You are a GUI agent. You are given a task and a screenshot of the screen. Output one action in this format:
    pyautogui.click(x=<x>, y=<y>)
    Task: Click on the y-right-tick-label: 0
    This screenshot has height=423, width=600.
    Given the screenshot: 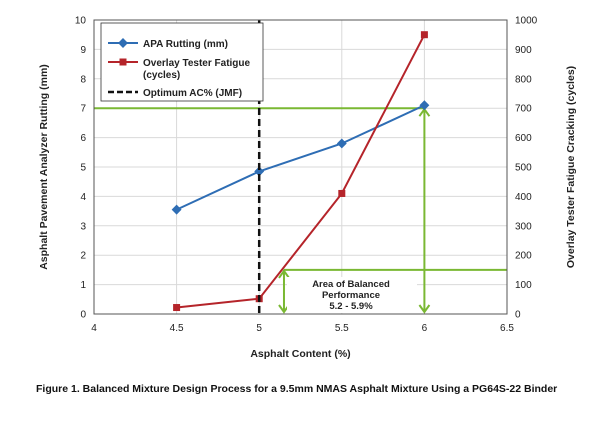 What is the action you would take?
    pyautogui.click(x=518, y=315)
    